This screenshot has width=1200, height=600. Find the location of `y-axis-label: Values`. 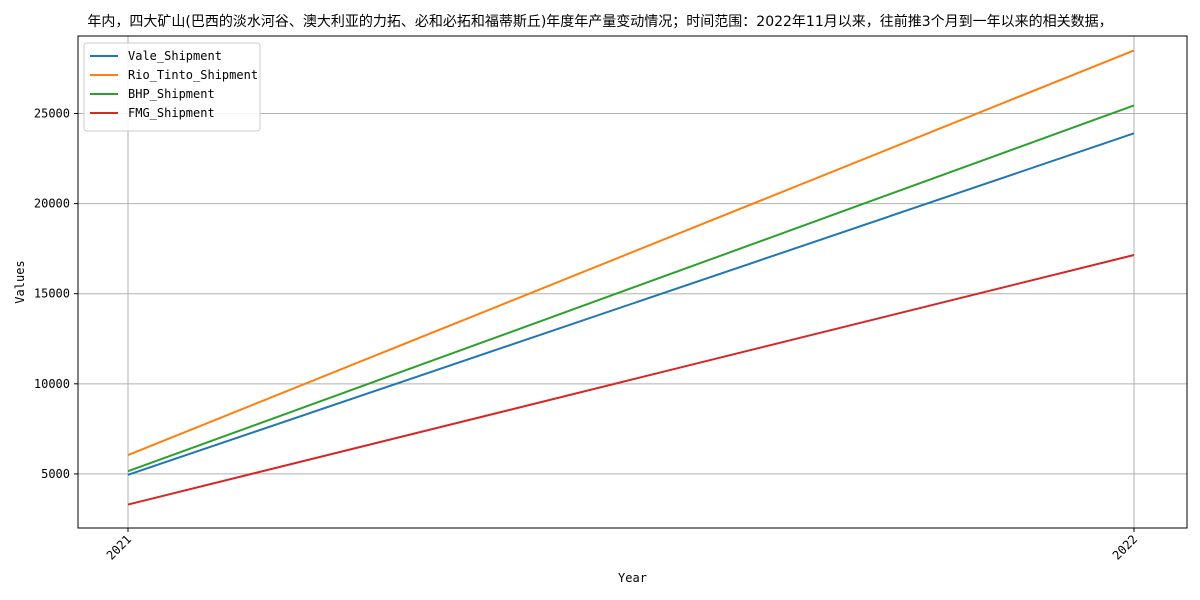

y-axis-label: Values is located at coordinates (20, 281).